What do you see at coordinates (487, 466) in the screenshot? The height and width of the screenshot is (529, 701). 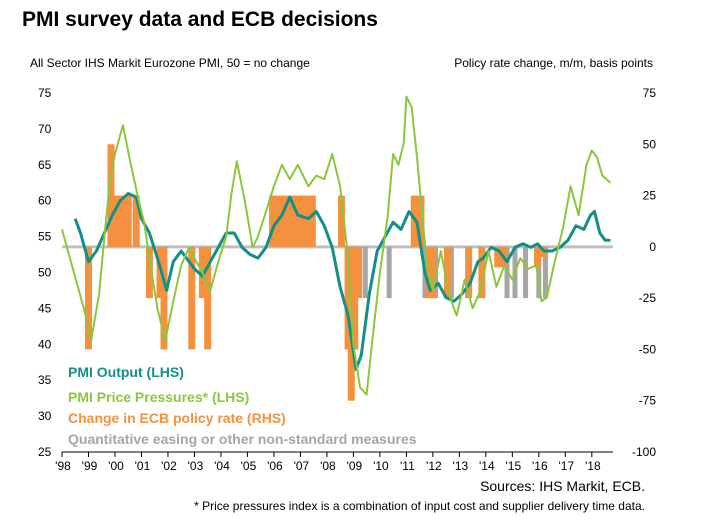 I see `x-tick-label: '14` at bounding box center [487, 466].